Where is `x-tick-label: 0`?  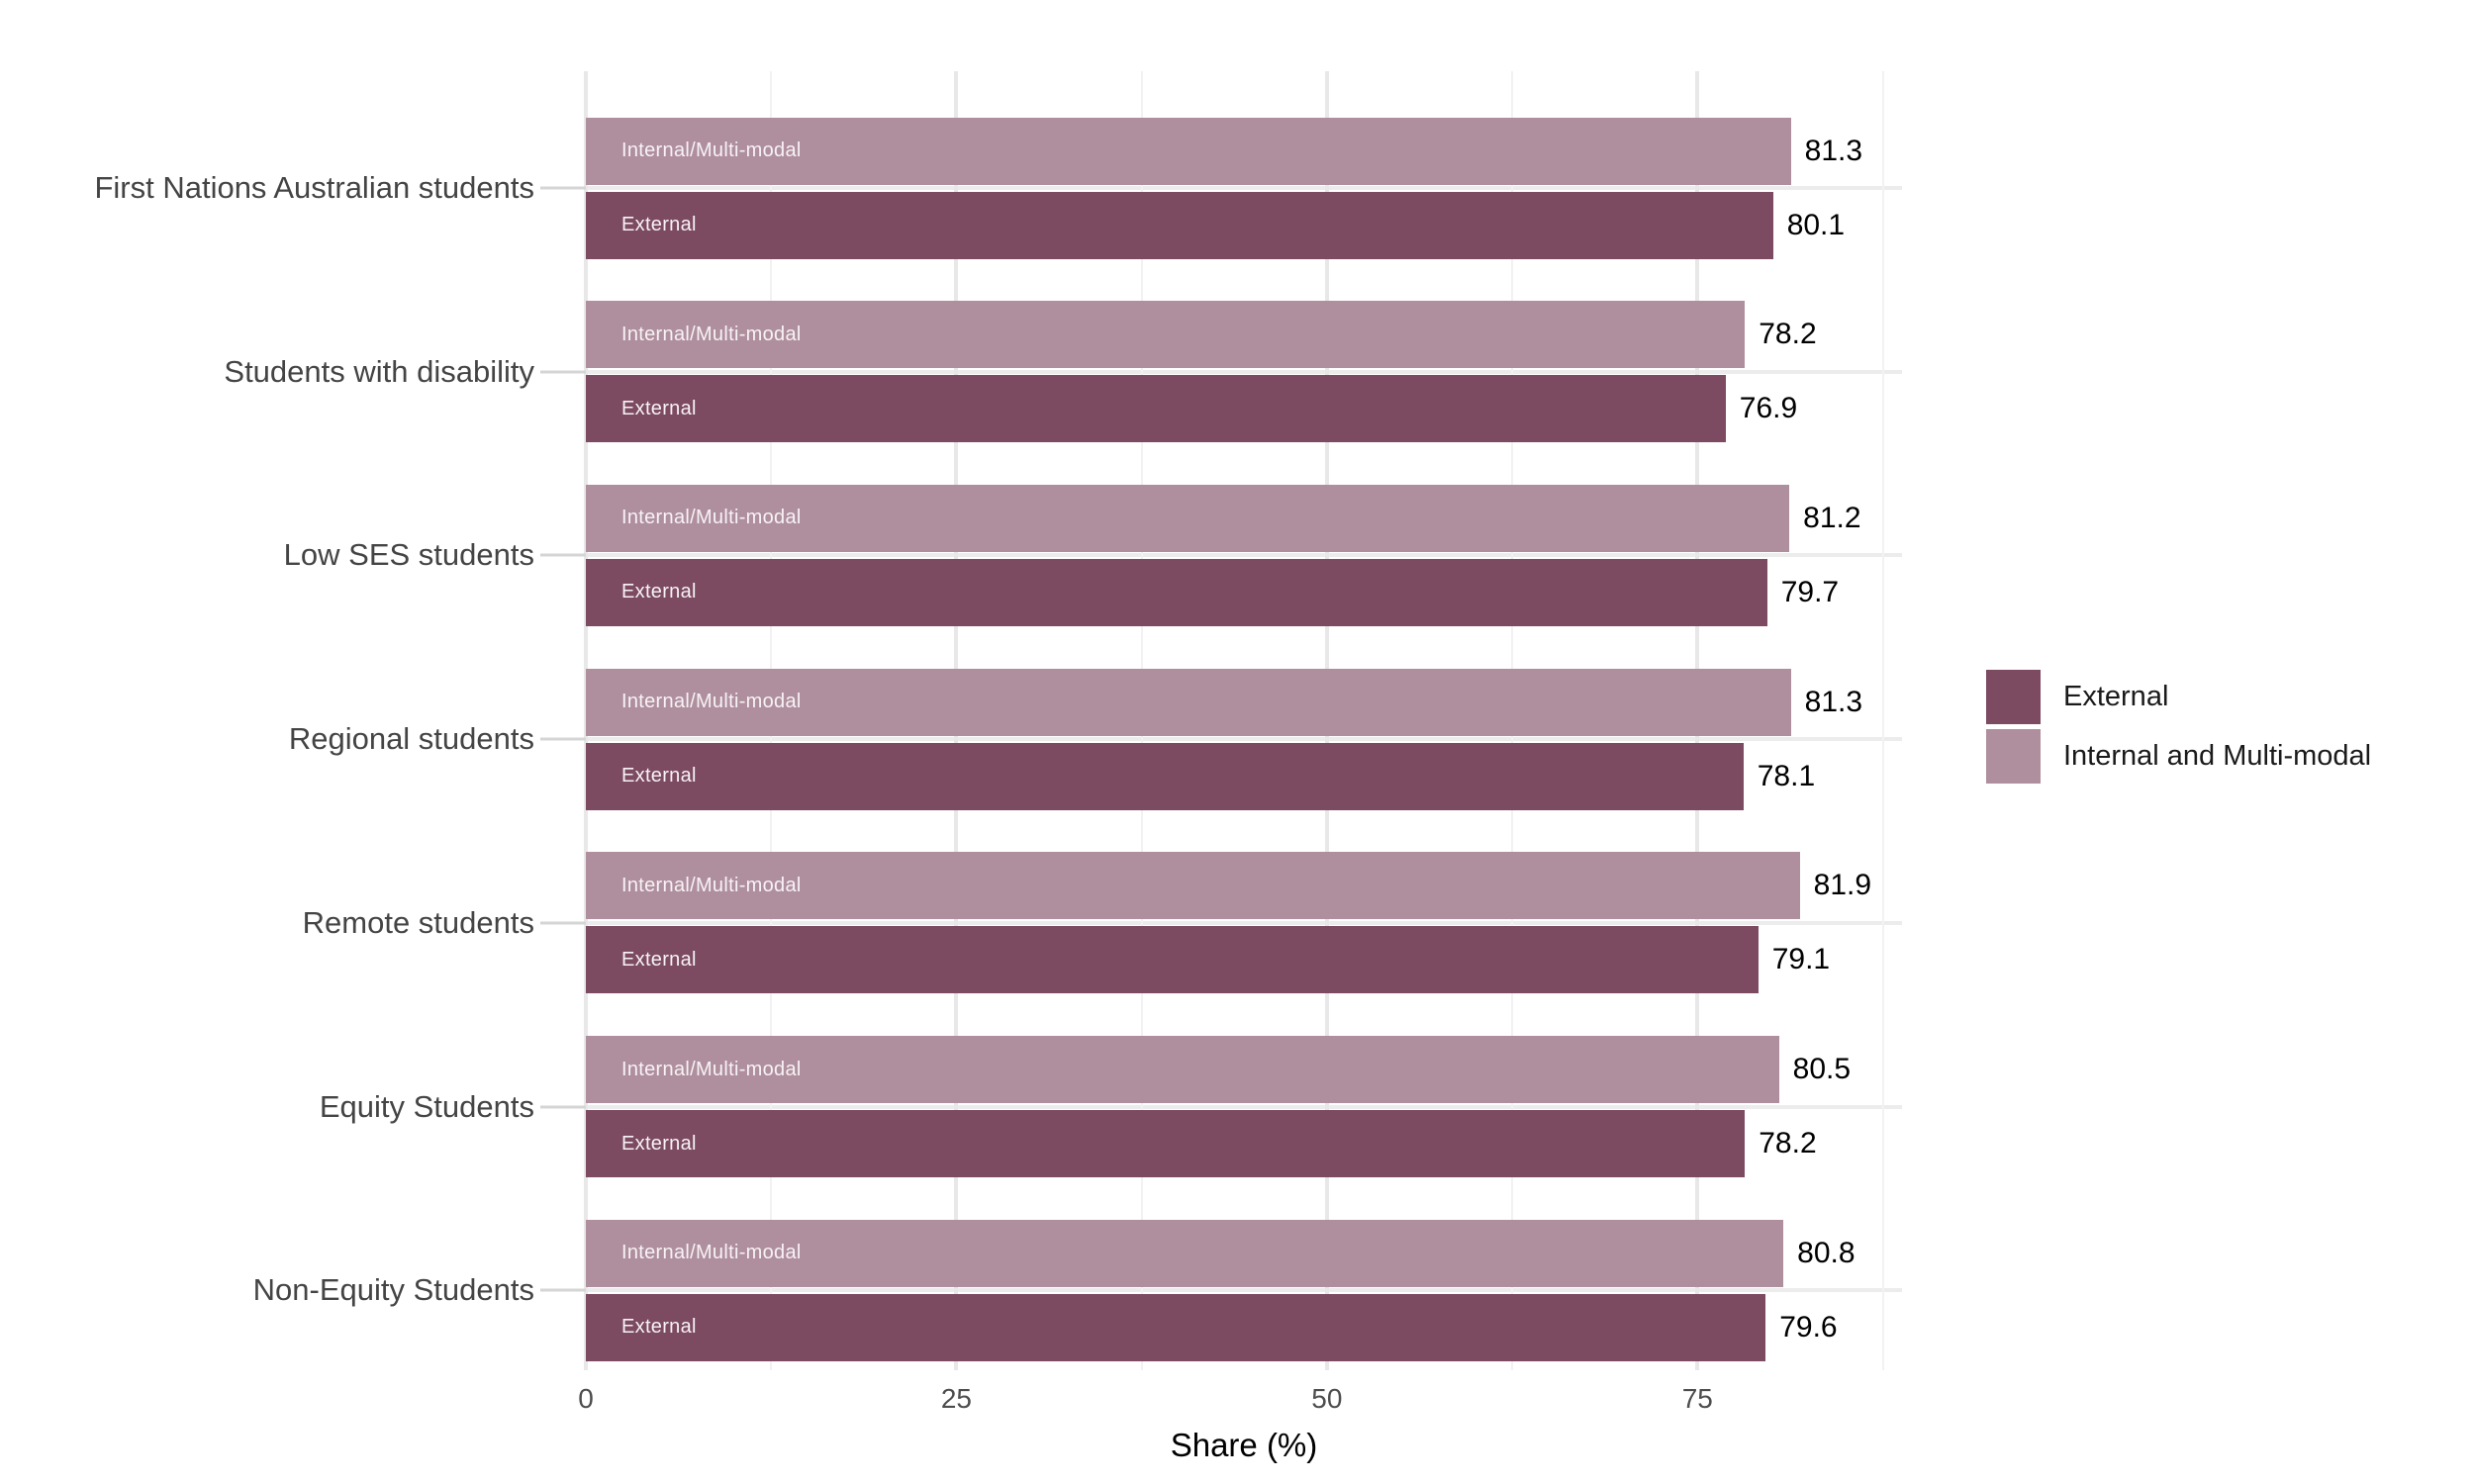
x-tick-label: 0 is located at coordinates (586, 1398).